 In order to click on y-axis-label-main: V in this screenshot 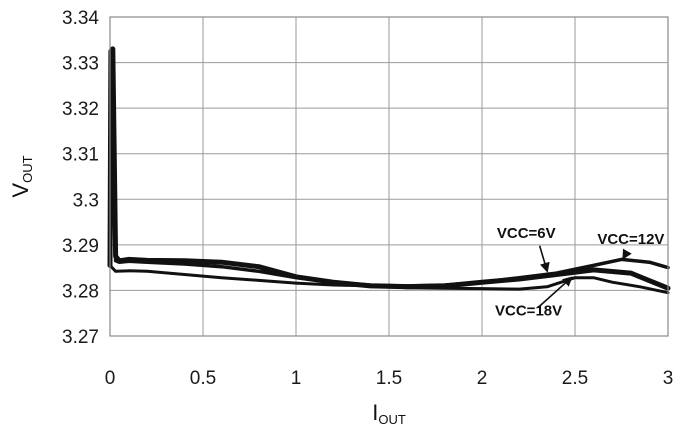, I will do `click(20, 190)`.